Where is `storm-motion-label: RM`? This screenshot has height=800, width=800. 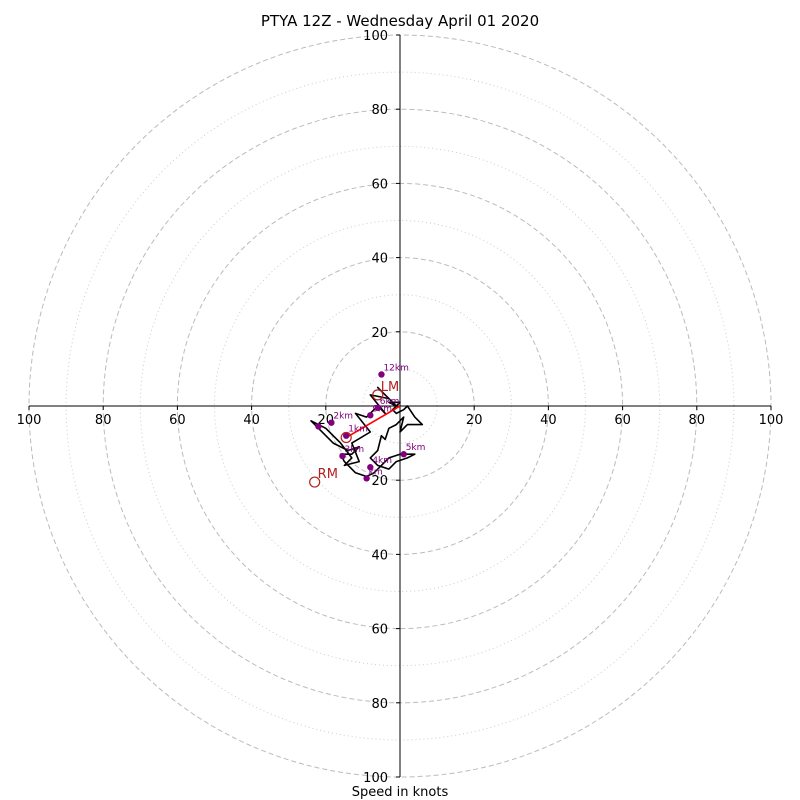
storm-motion-label: RM is located at coordinates (328, 474).